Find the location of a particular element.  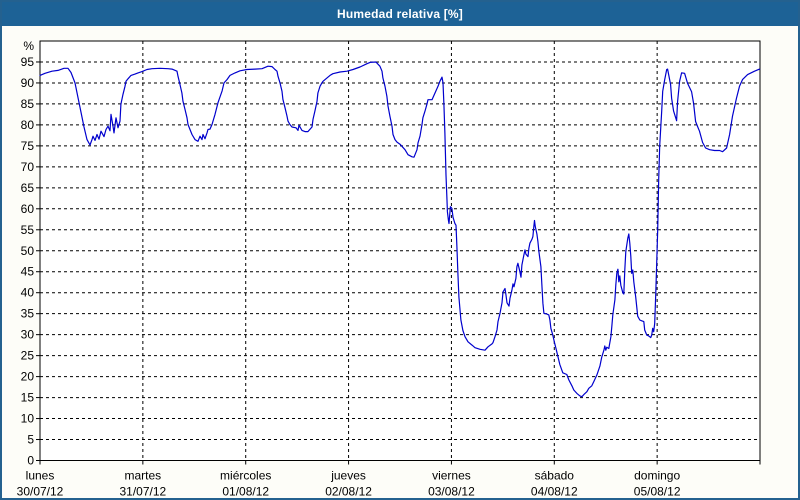

svg-text: 55 is located at coordinates (28, 230).